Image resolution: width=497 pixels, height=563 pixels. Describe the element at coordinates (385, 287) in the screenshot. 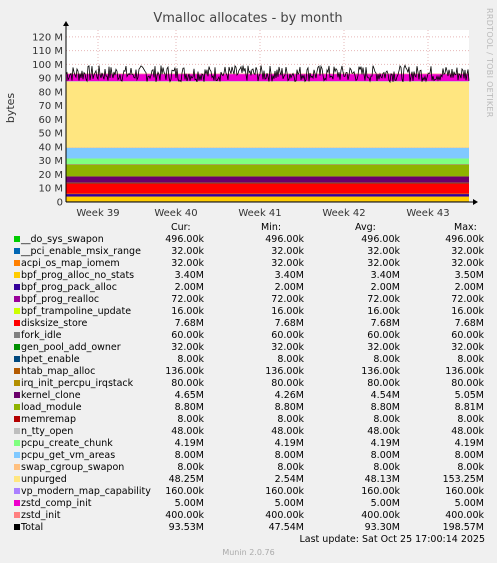

I see `legend-avg-value: 2.00M` at that location.